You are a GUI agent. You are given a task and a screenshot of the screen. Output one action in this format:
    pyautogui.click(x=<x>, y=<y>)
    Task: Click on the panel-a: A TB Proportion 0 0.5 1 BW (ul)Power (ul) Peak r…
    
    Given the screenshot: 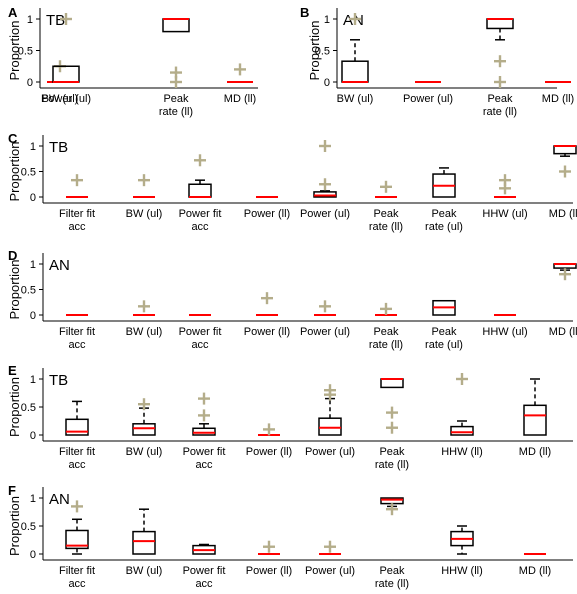 What is the action you would take?
    pyautogui.click(x=132, y=61)
    